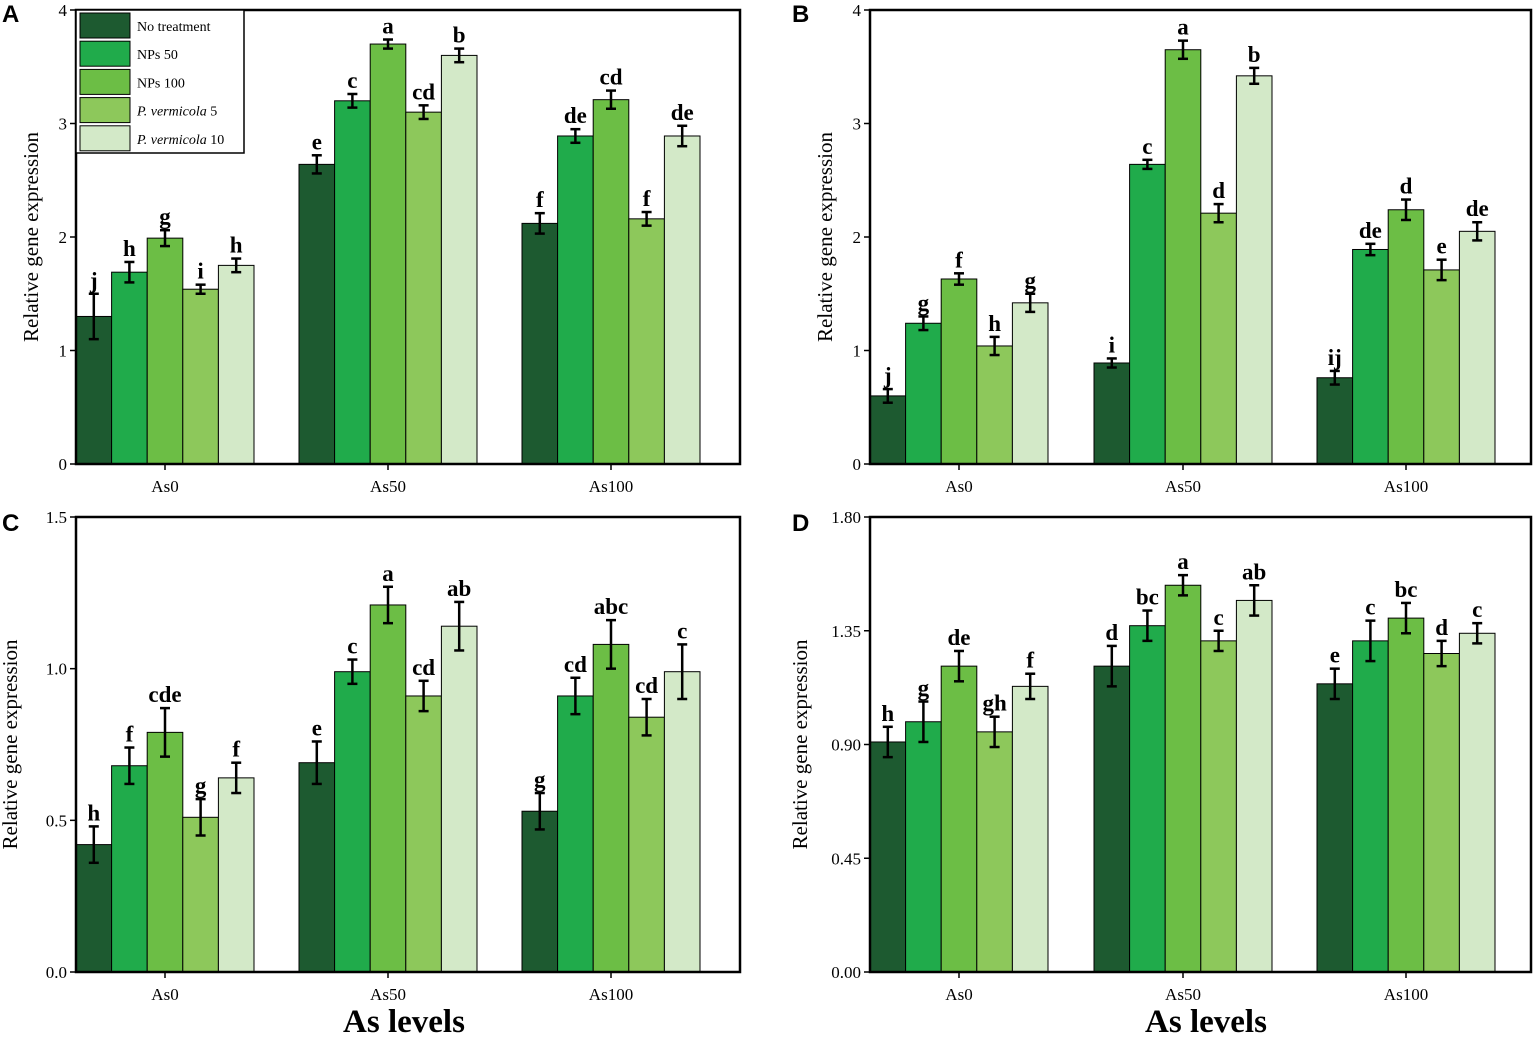 The height and width of the screenshot is (1038, 1535). I want to click on y-tick-label: 2, so click(63, 237).